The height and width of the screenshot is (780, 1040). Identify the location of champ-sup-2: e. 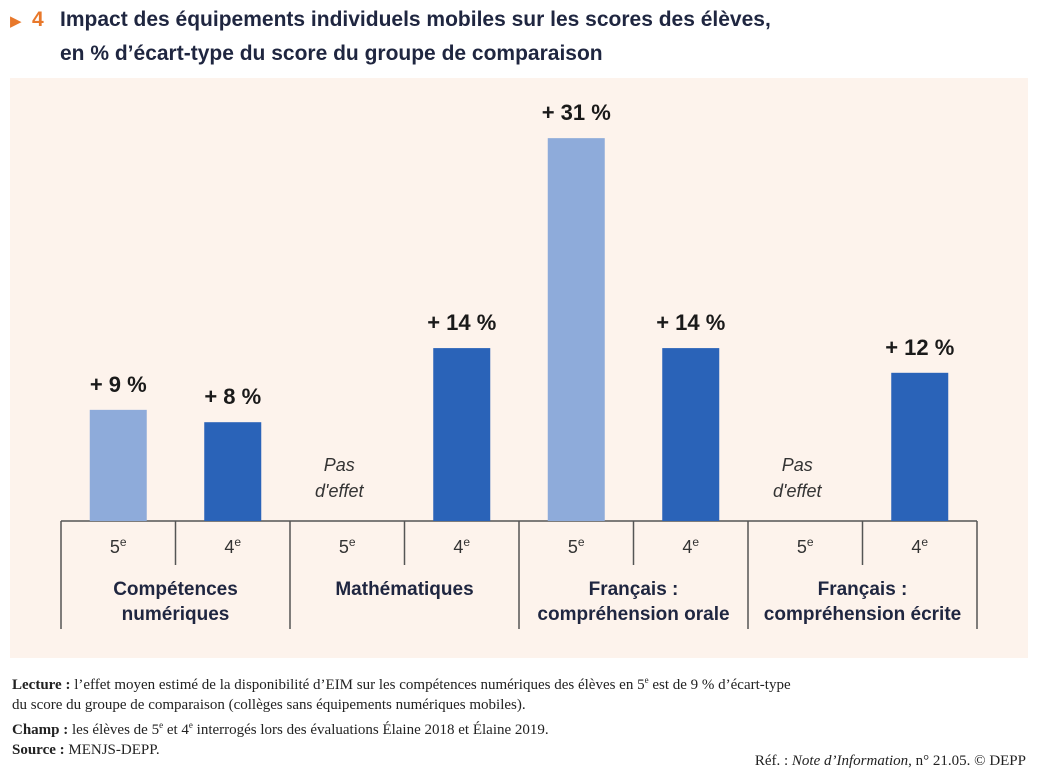
(190, 725).